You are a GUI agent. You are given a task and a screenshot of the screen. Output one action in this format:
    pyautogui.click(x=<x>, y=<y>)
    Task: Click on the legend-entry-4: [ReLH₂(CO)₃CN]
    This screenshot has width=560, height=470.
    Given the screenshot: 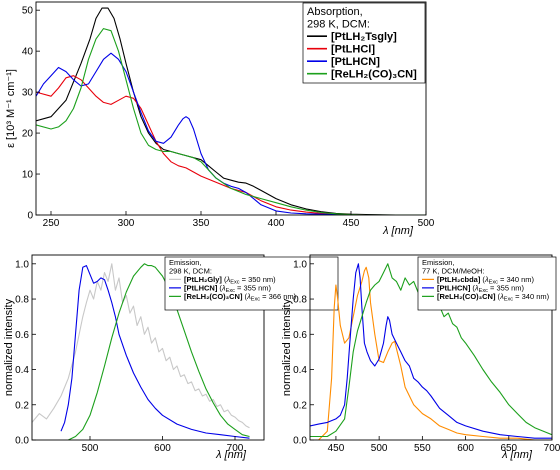 What is the action you would take?
    pyautogui.click(x=374, y=75)
    